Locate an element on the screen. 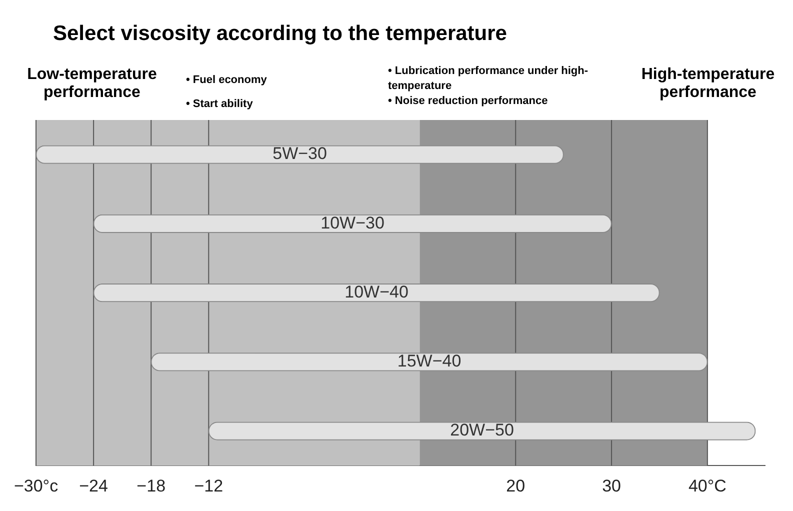 This screenshot has width=793, height=511. x-tick-label: −12 is located at coordinates (209, 486).